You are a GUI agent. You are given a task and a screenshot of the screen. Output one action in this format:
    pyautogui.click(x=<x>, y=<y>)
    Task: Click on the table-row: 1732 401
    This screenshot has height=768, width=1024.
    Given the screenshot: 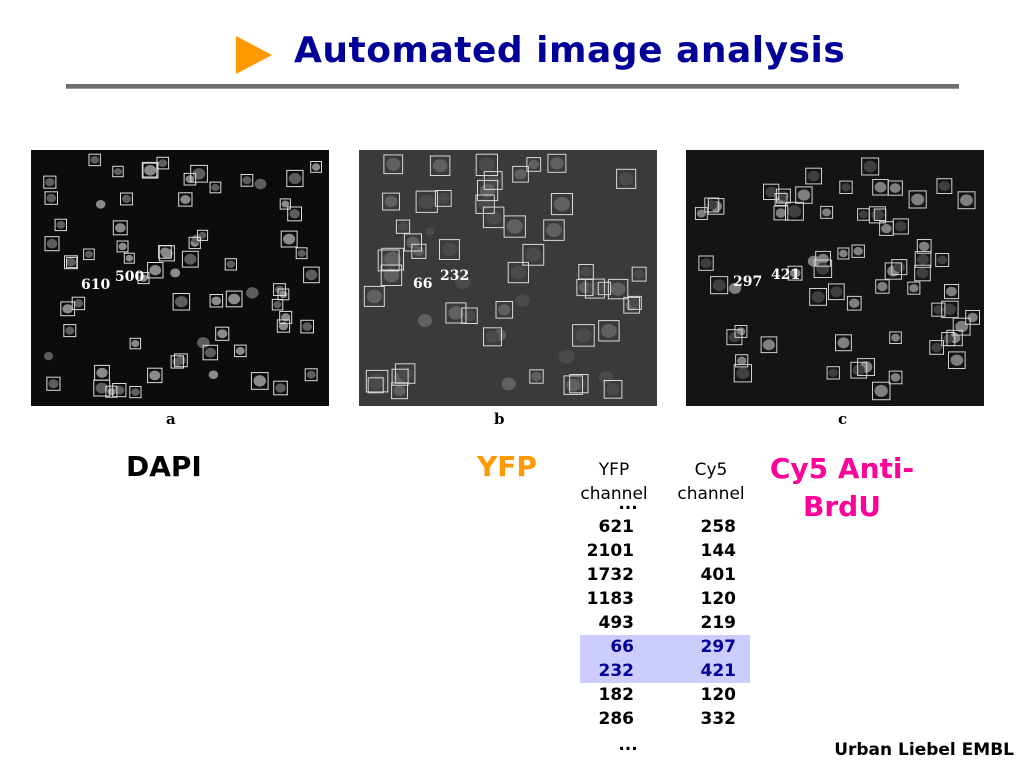 What is the action you would take?
    pyautogui.click(x=665, y=575)
    